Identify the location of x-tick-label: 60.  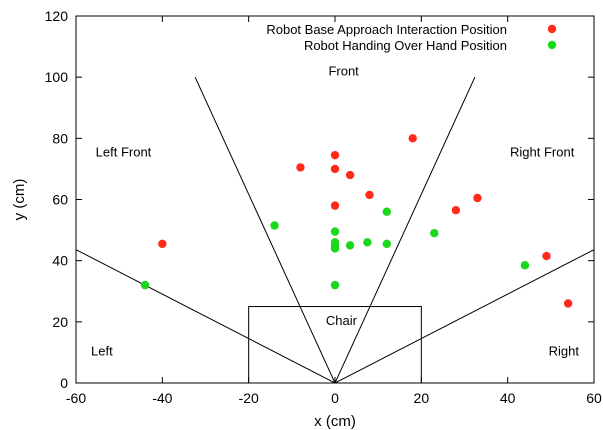
(594, 398).